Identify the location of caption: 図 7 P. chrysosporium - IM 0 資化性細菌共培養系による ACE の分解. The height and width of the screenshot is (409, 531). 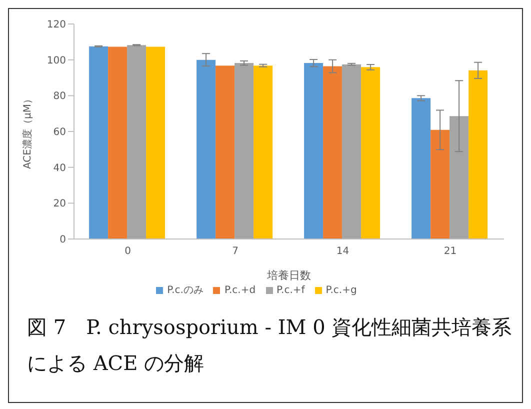
(270, 345).